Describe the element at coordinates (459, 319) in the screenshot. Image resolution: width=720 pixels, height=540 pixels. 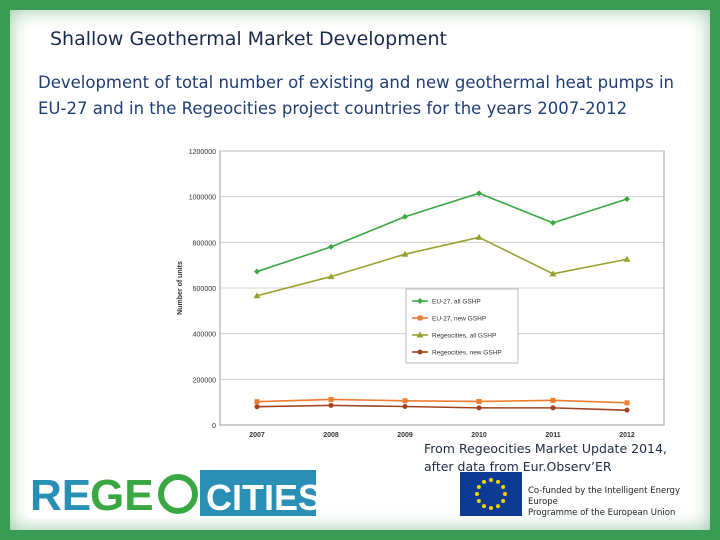
I see `legend-entry: EU-27, new GSHP` at that location.